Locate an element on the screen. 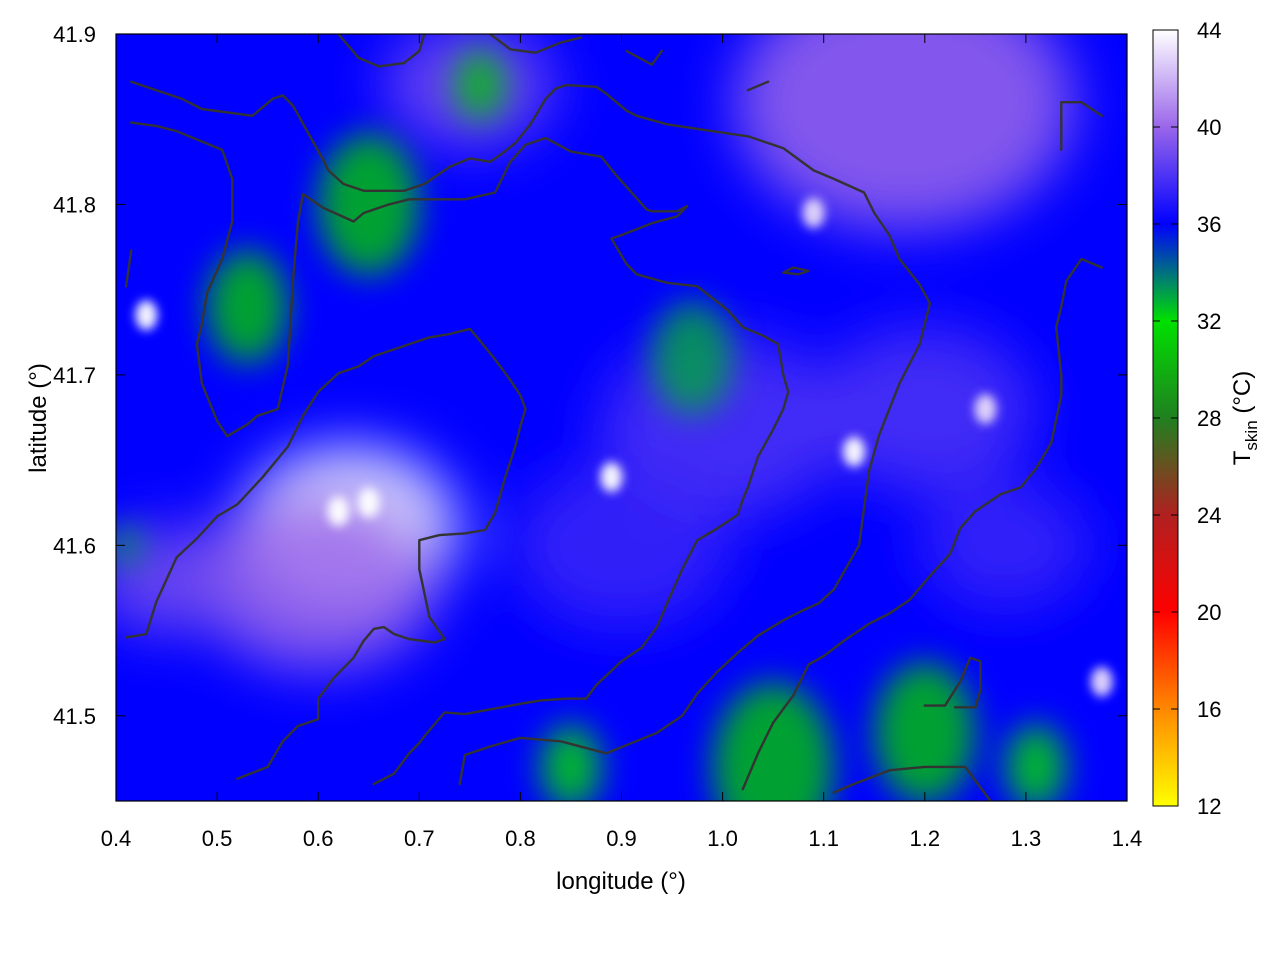 The width and height of the screenshot is (1280, 960). colorbar-tick-label: 36 is located at coordinates (1209, 224).